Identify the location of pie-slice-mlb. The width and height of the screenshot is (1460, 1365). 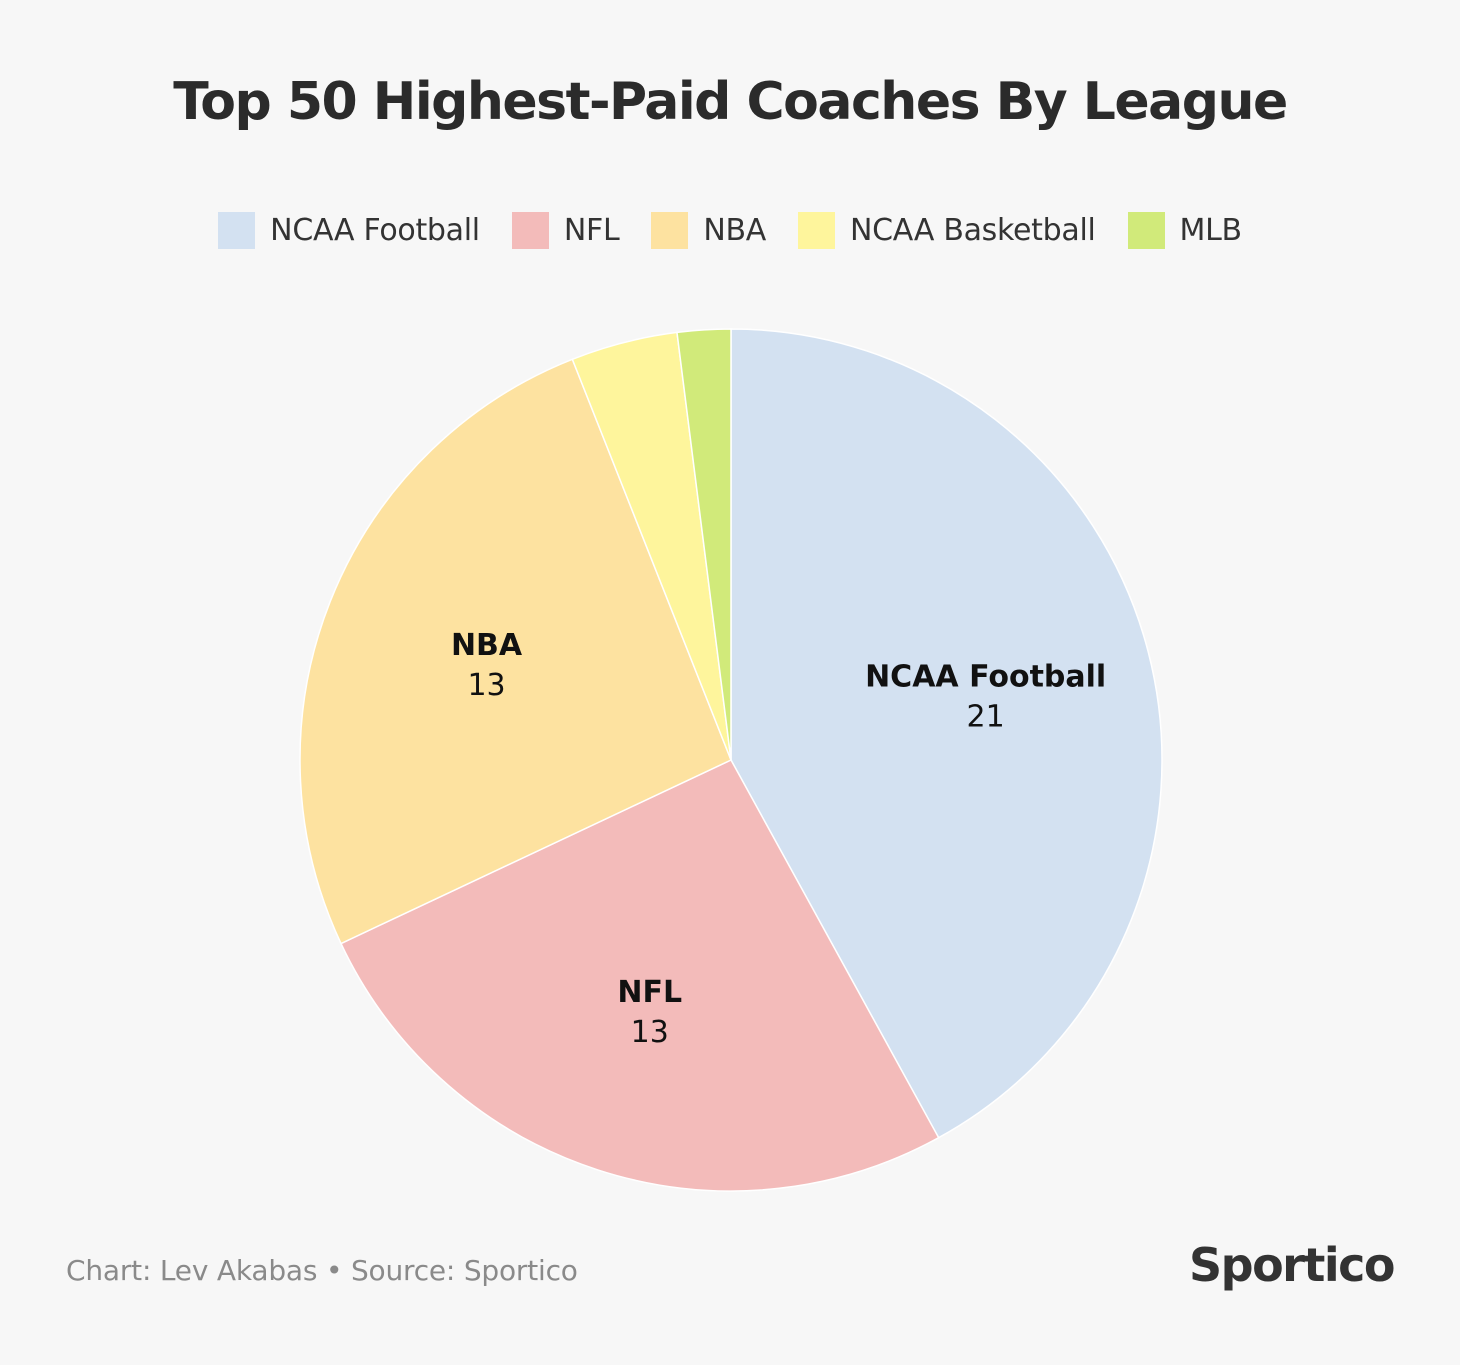
(704, 544).